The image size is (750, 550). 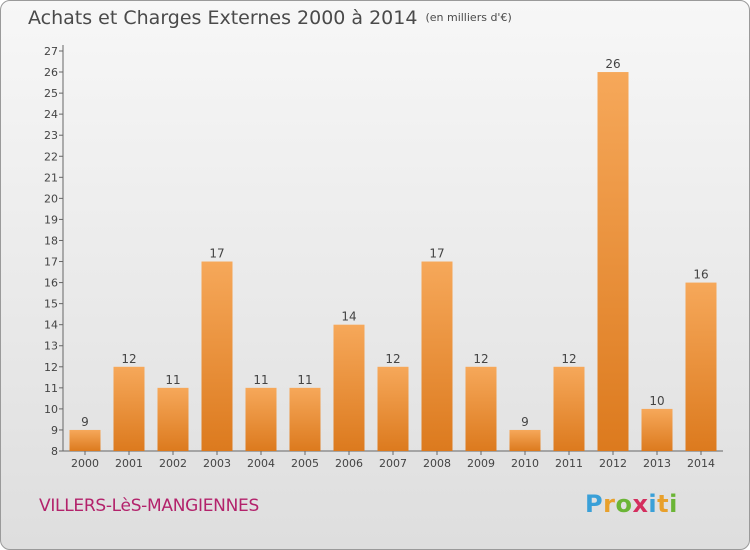 What do you see at coordinates (217, 463) in the screenshot?
I see `x-tick-label: 2003` at bounding box center [217, 463].